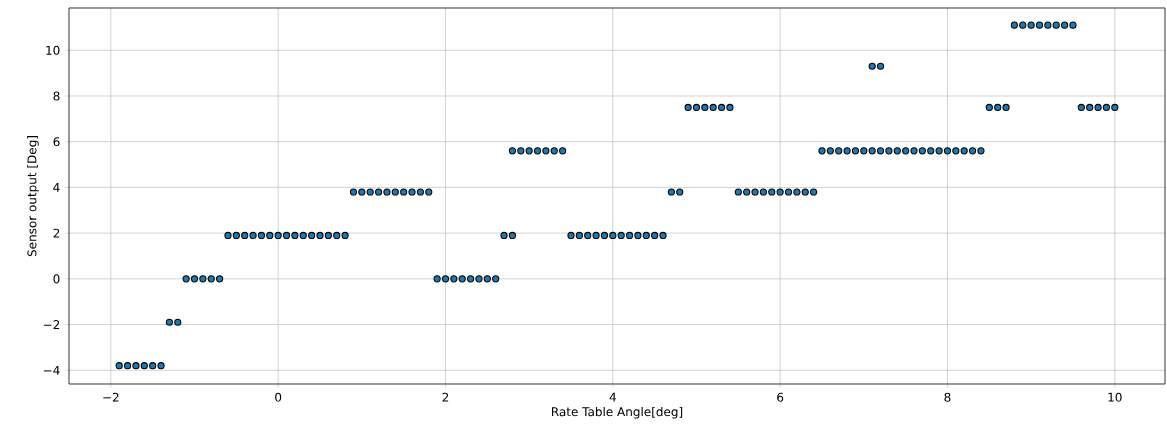 This screenshot has width=1167, height=434. Describe the element at coordinates (617, 412) in the screenshot. I see `x-axis-title: Rate Table Angle[deg]` at that location.